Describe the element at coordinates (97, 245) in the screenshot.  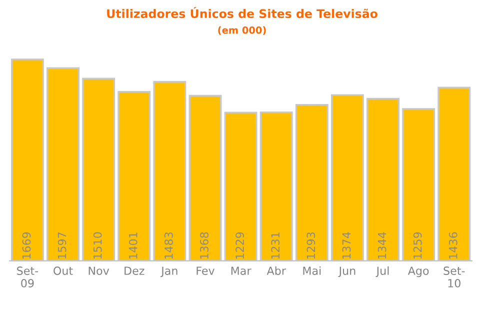
I see `data-label: 1510` at that location.